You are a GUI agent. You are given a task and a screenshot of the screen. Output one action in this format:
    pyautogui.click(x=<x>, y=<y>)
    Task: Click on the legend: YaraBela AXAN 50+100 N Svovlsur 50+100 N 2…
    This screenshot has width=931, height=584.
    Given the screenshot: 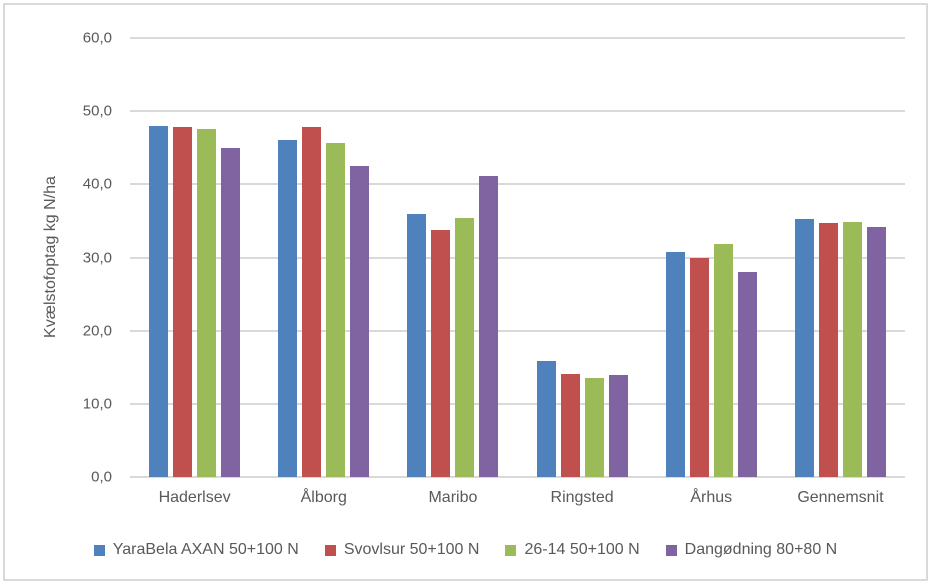 What is the action you would take?
    pyautogui.click(x=465, y=550)
    